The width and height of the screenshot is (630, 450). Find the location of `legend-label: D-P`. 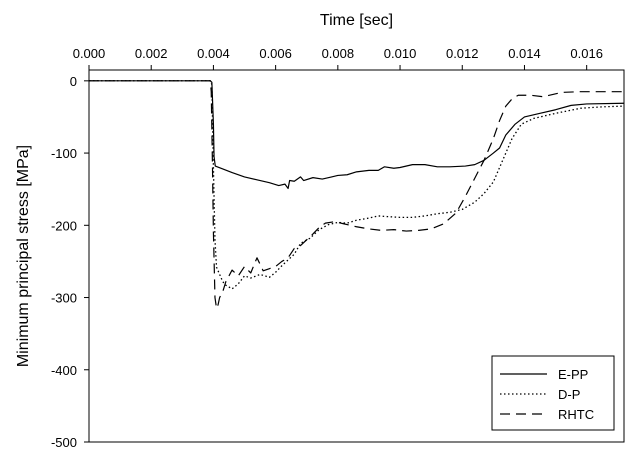

legend-label: D-P is located at coordinates (569, 394).